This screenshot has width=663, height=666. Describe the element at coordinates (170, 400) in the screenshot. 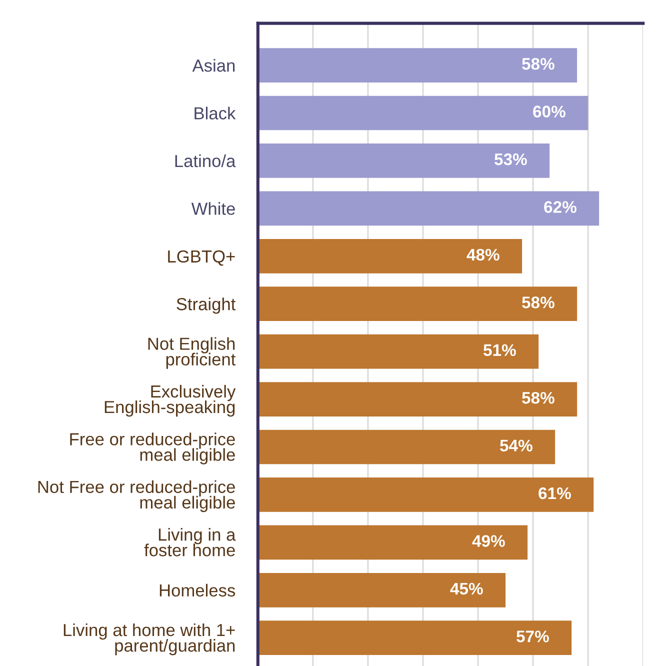

I see `y-tick-label: Exclusively English-speaking` at that location.